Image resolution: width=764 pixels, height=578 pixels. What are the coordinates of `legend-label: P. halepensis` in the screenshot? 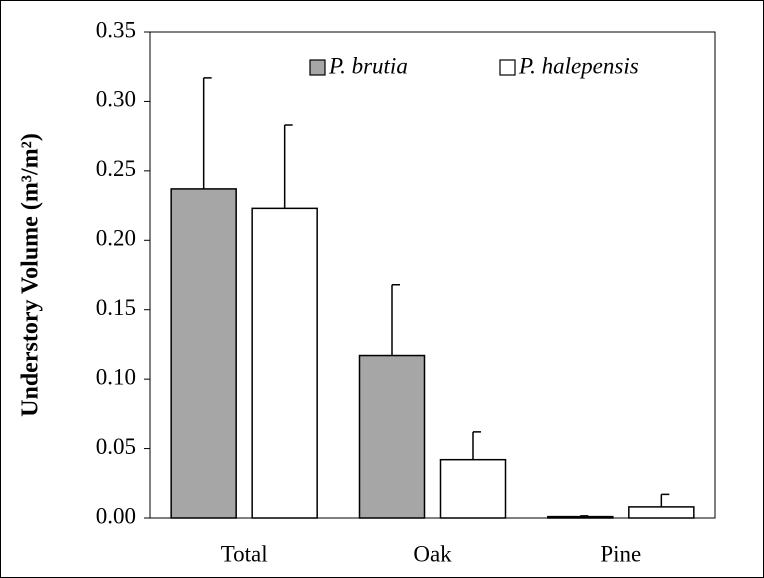 It's located at (578, 65).